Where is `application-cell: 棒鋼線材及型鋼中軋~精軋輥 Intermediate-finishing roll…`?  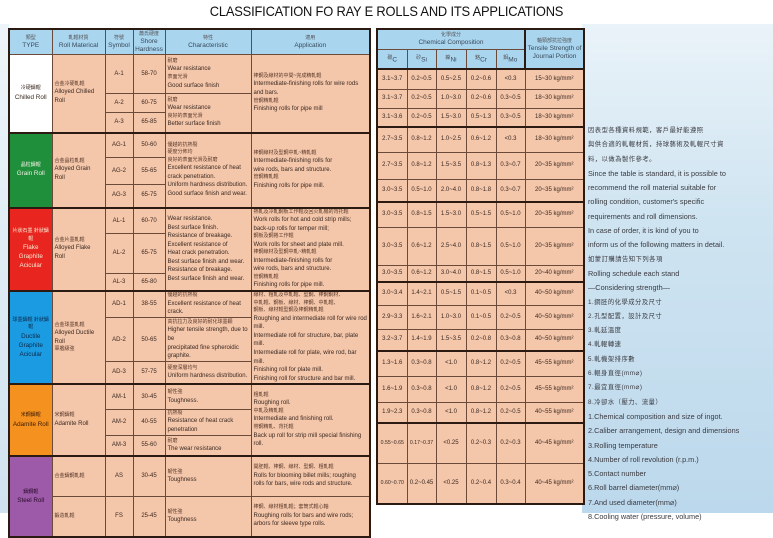
application-cell: 棒鋼線材及型鋼中軋~精軋輥 Intermediate-finishing roll… is located at coordinates (310, 169).